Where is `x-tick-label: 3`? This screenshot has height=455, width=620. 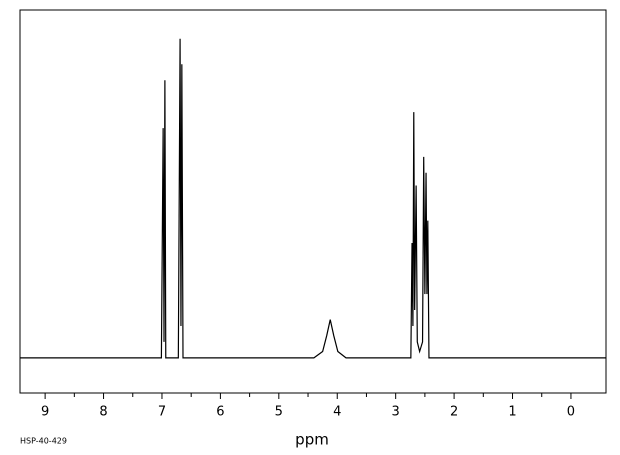
x-tick-label: 3 is located at coordinates (396, 412).